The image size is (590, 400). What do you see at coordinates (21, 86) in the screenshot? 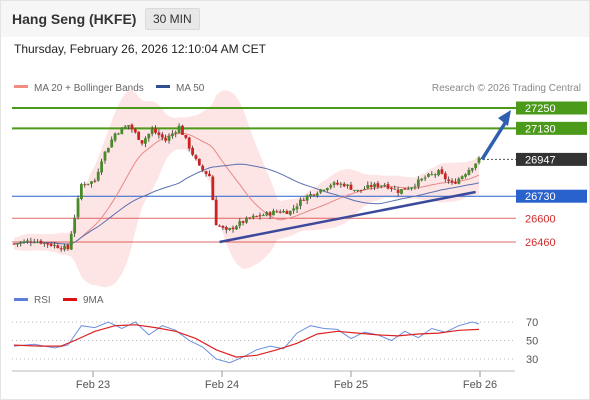
I see `ma20-legend-swatch` at bounding box center [21, 86].